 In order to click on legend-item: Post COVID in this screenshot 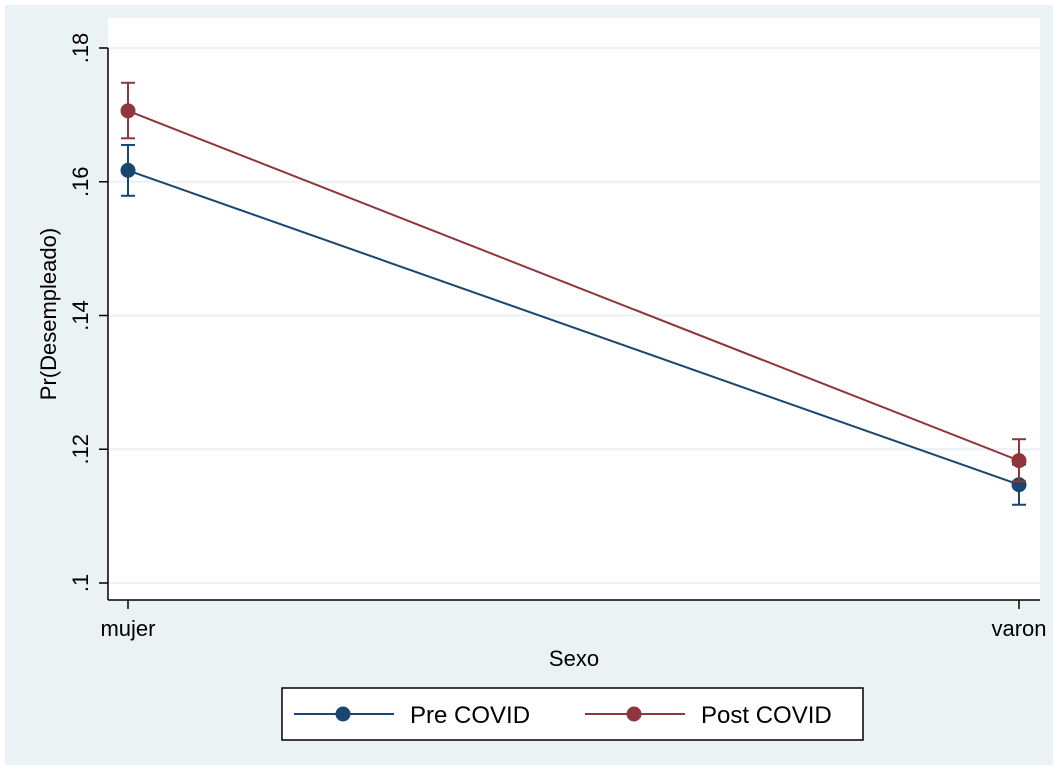, I will do `click(708, 715)`.